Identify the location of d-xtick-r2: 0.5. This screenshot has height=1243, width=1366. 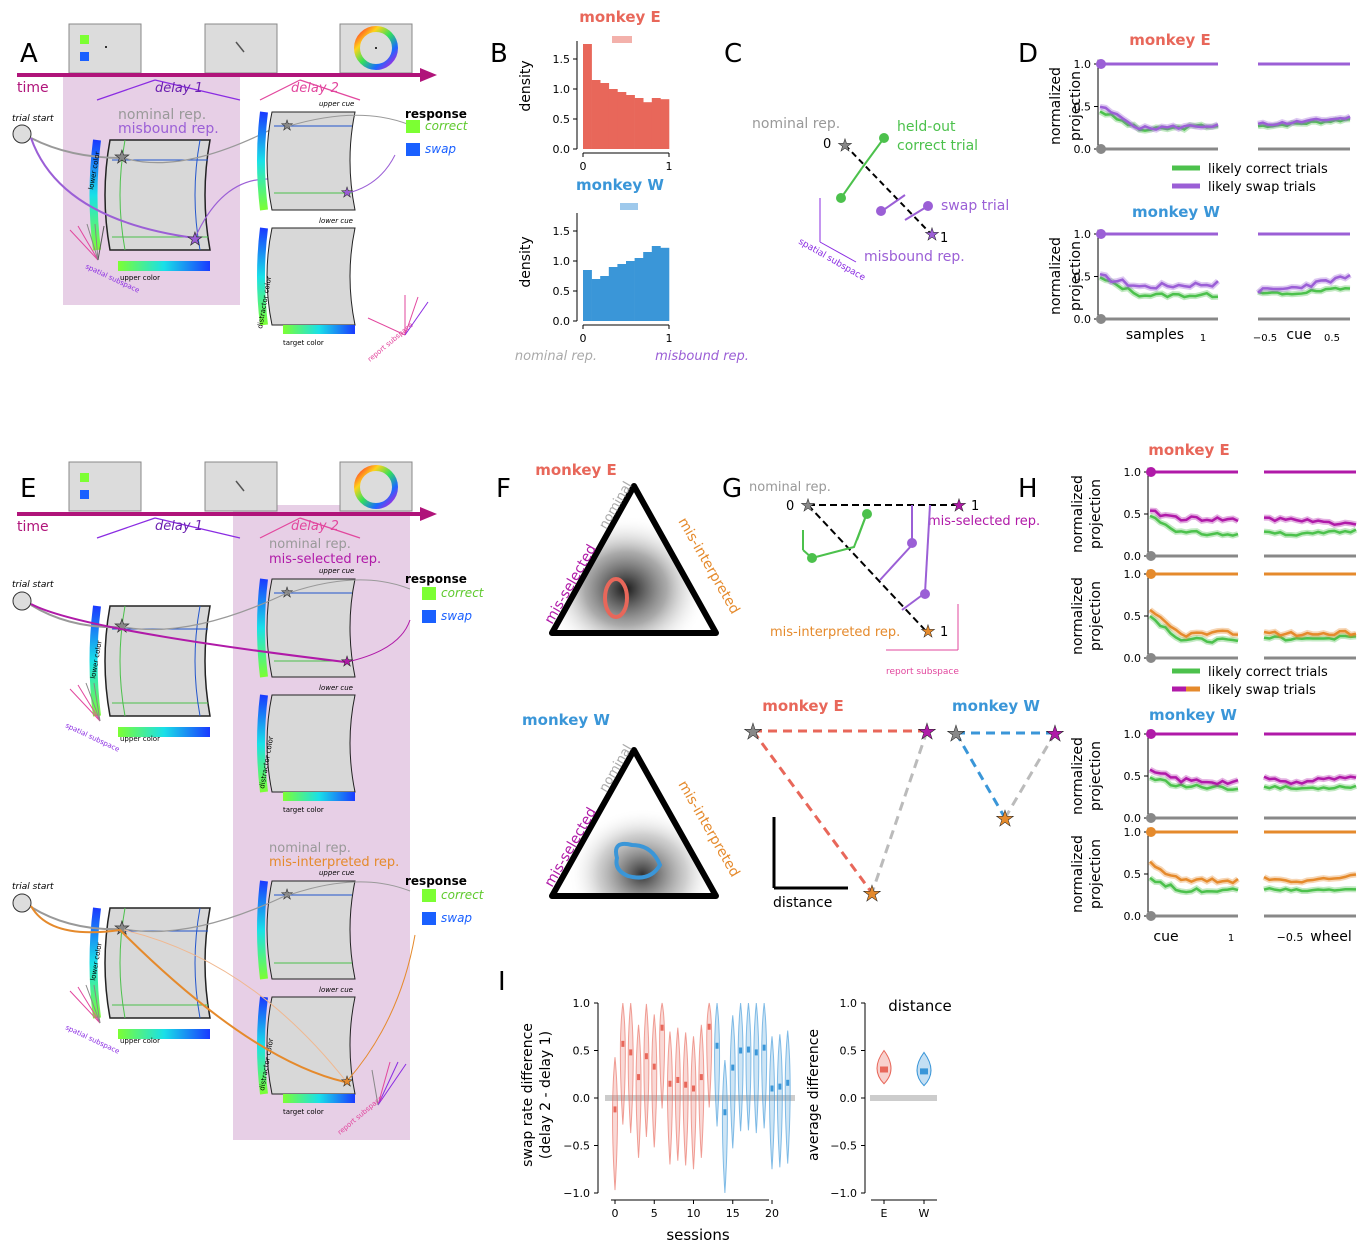
(1332, 338).